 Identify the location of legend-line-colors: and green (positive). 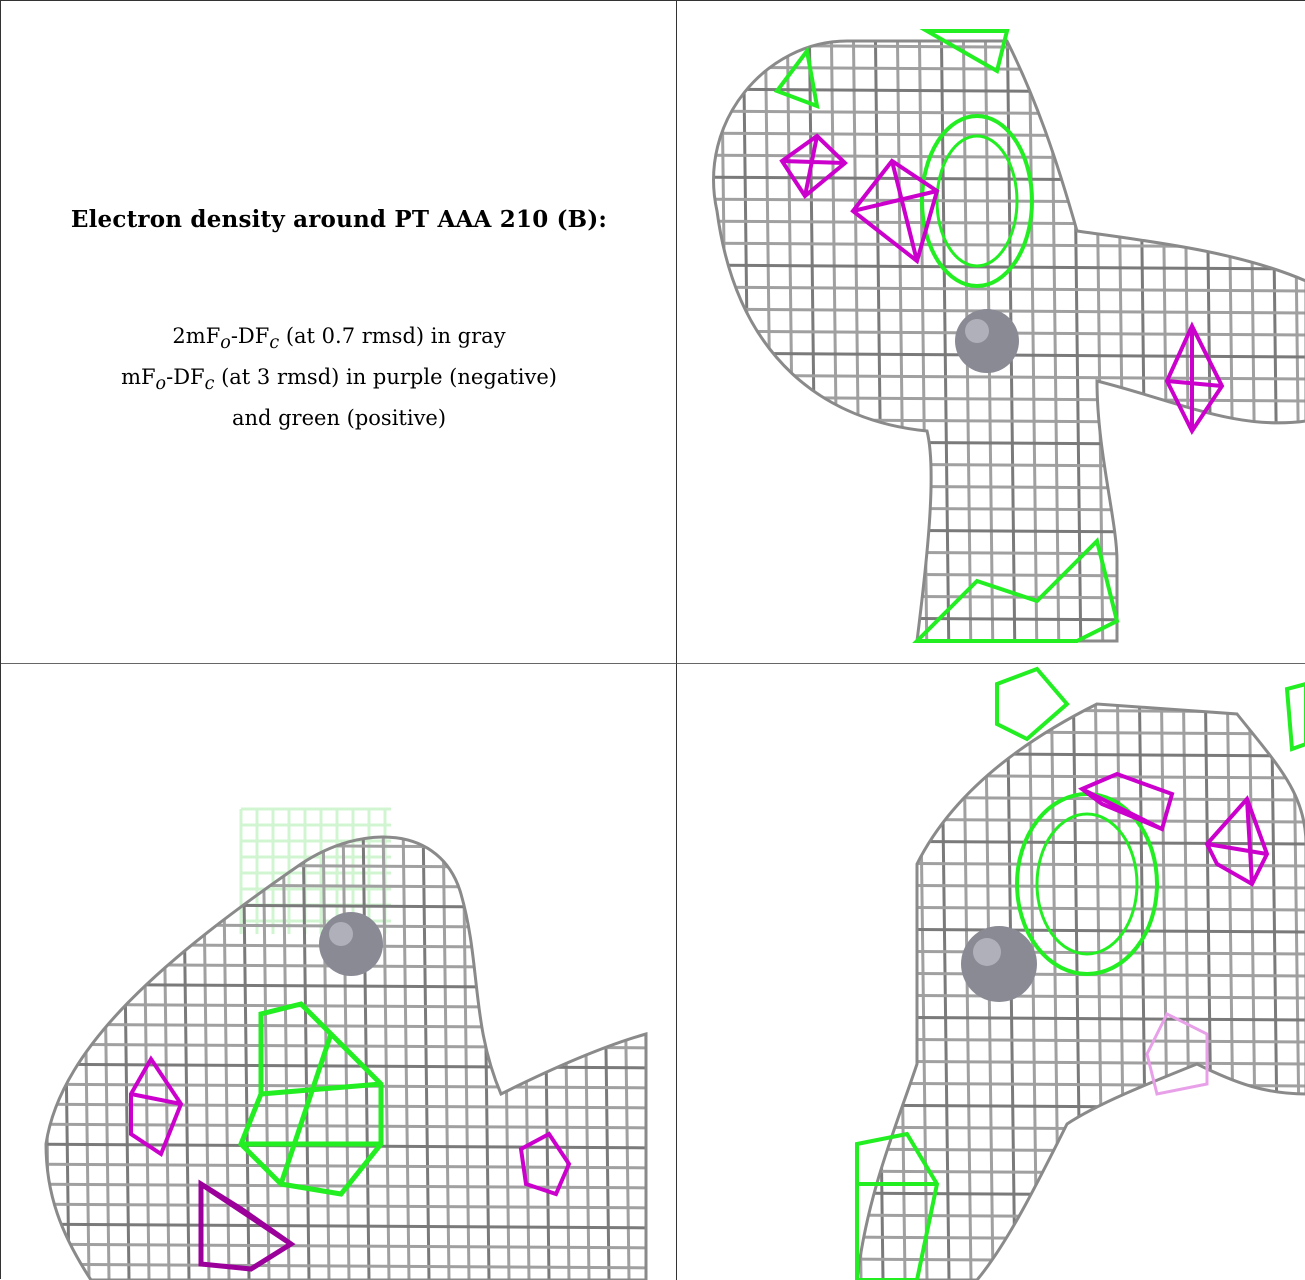
(339, 418).